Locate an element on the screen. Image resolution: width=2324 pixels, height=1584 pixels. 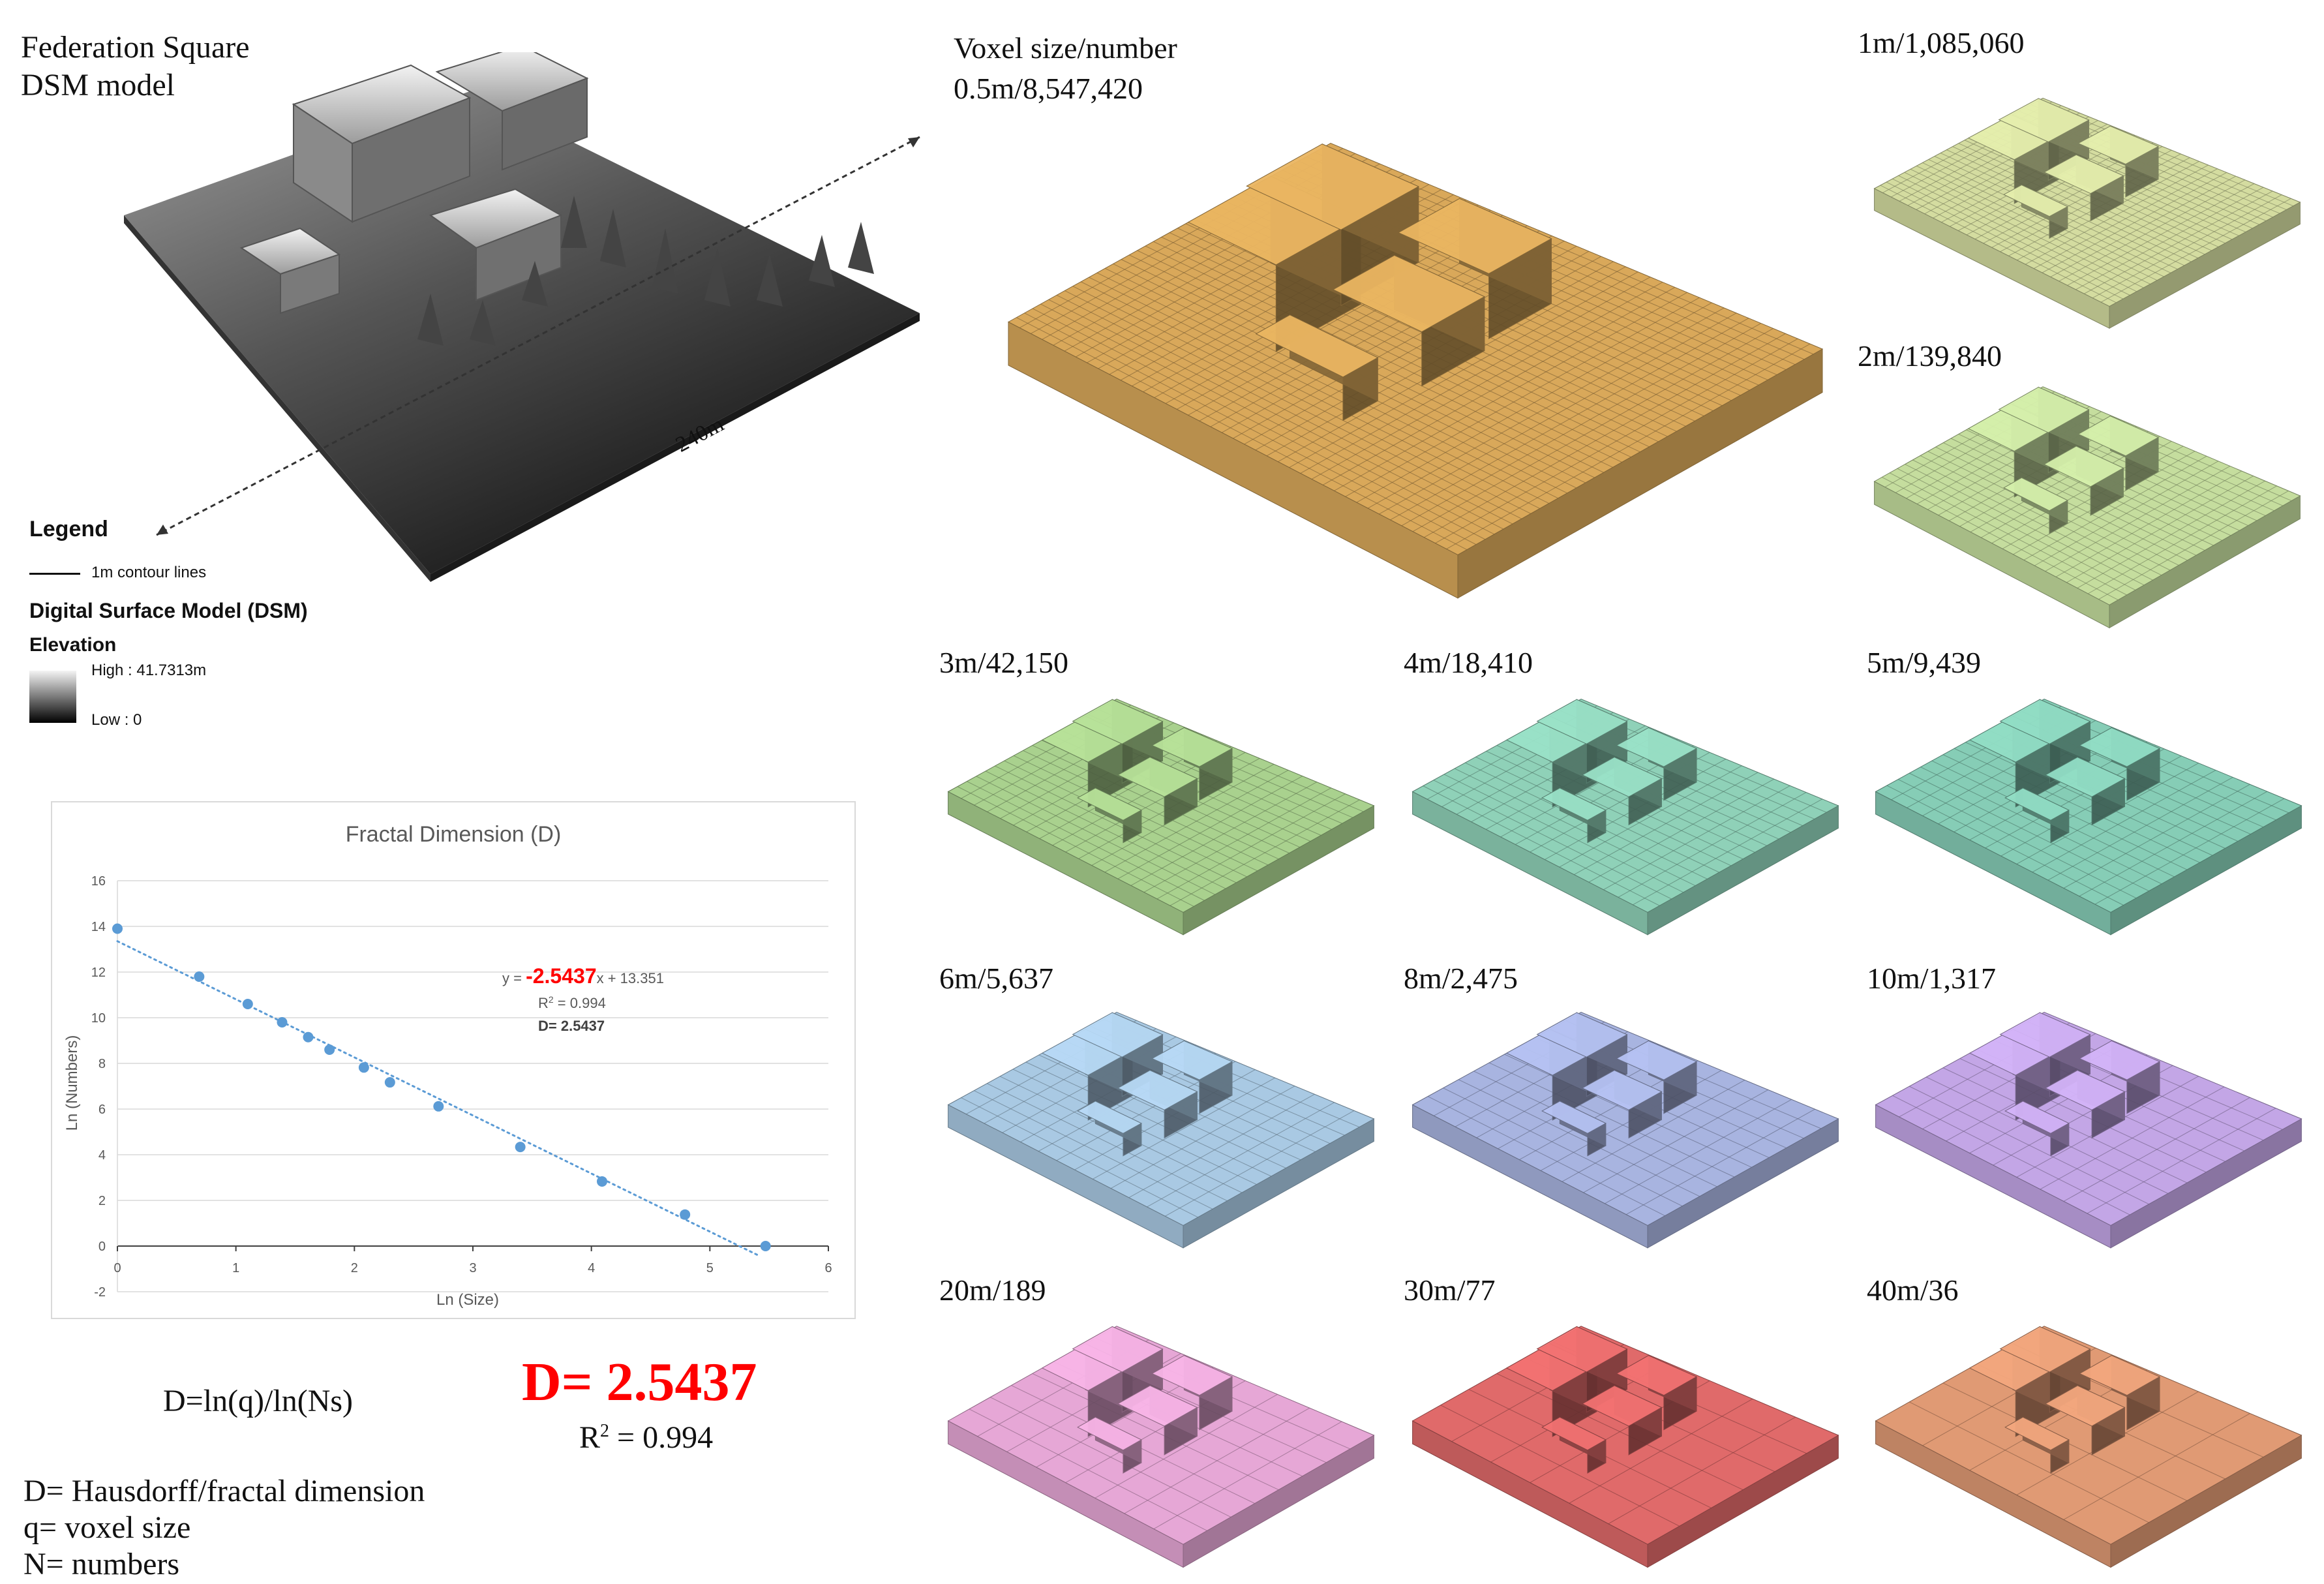
trend-r2-prefix: R is located at coordinates (543, 1003).